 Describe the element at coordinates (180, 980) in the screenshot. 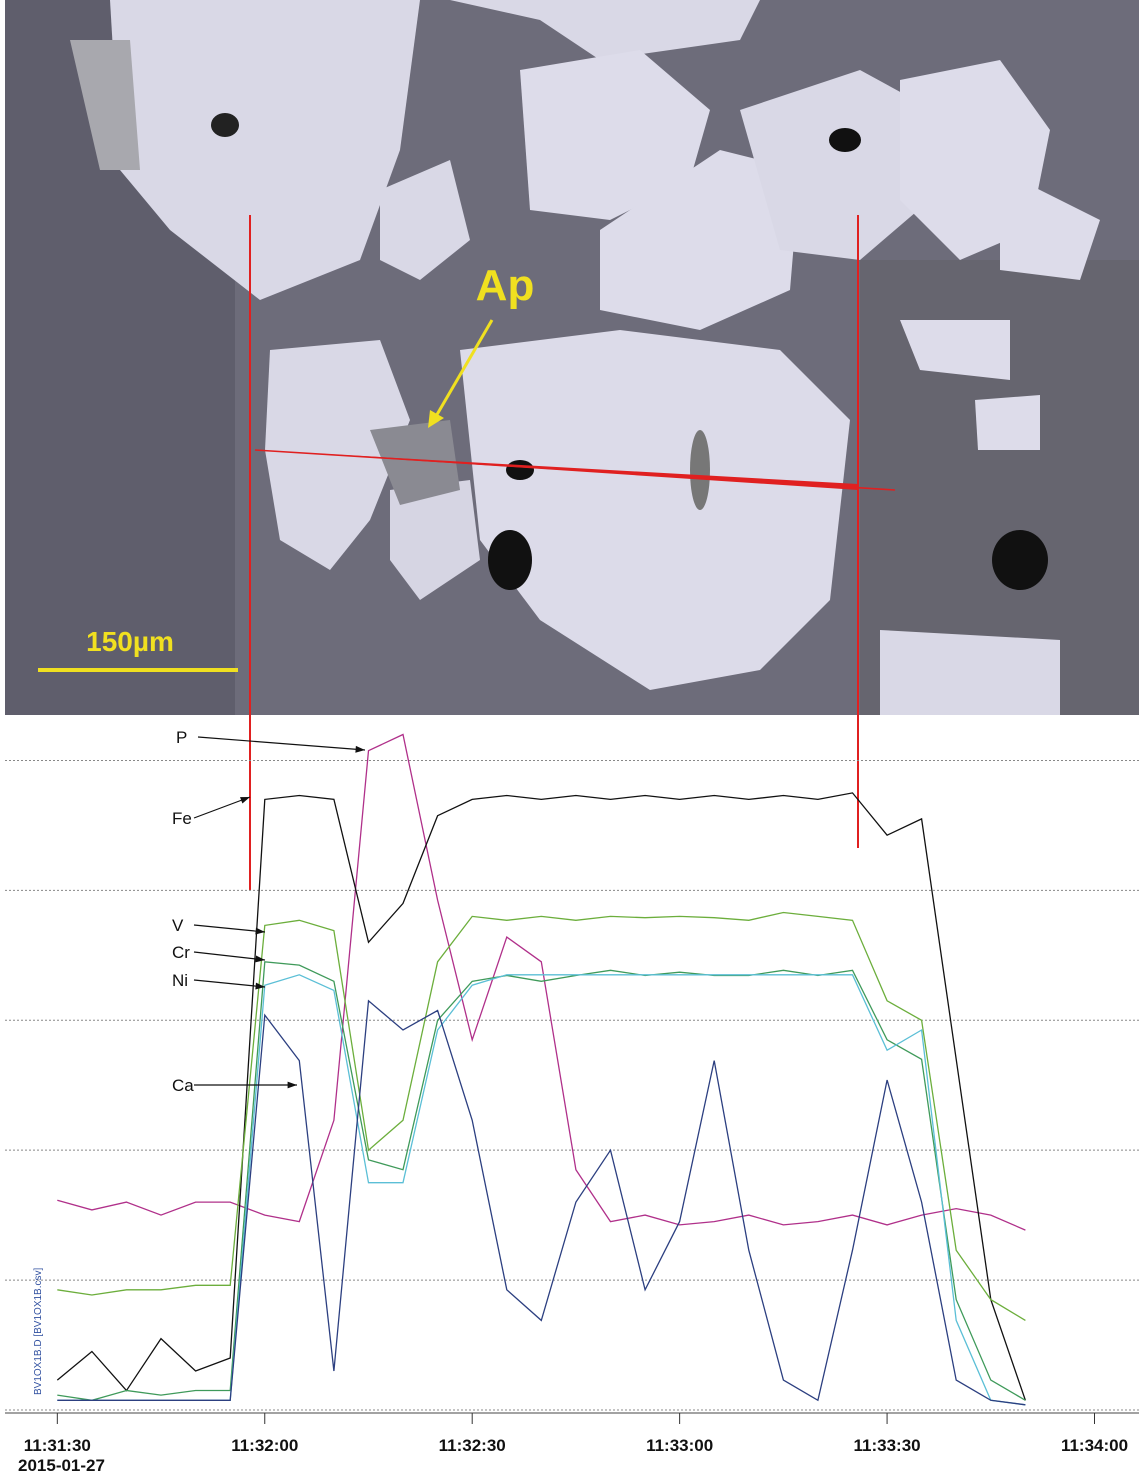

I see `series-label: Ni` at that location.